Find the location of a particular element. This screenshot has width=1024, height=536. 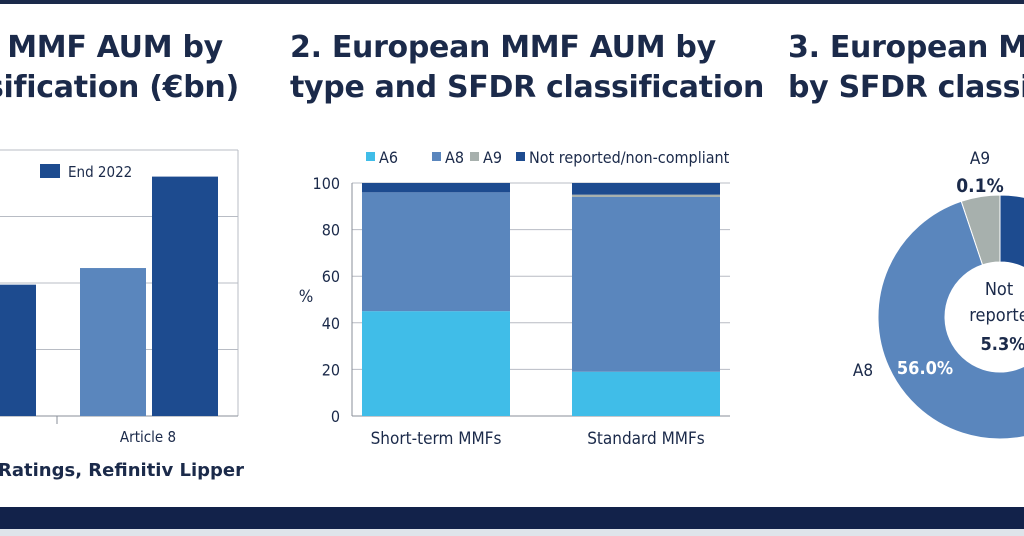

chart2-ytick-label: 20 is located at coordinates (331, 369).